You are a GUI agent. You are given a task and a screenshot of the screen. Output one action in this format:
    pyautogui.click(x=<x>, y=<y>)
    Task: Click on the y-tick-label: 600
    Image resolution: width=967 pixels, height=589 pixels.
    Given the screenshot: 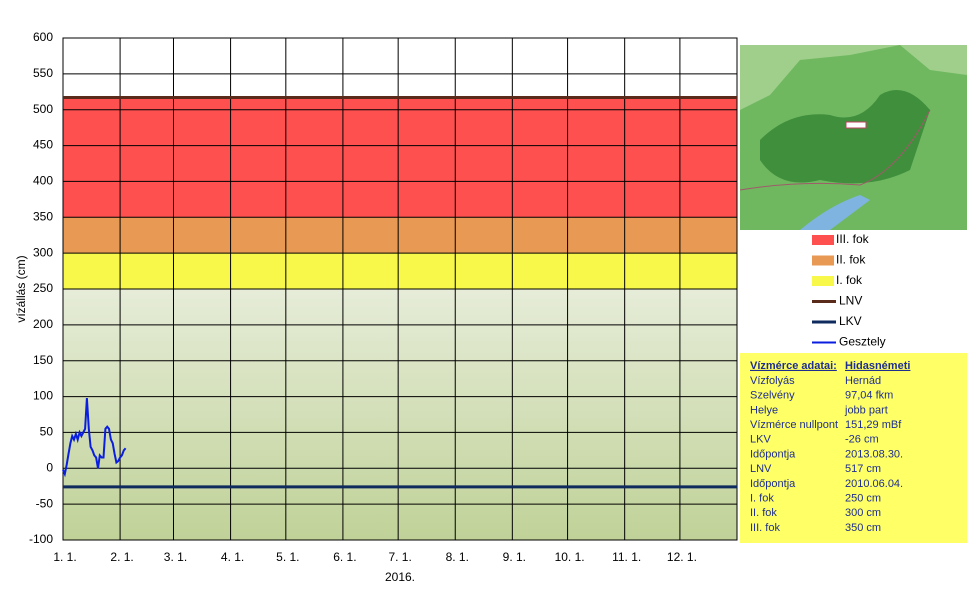 What is the action you would take?
    pyautogui.click(x=43, y=37)
    